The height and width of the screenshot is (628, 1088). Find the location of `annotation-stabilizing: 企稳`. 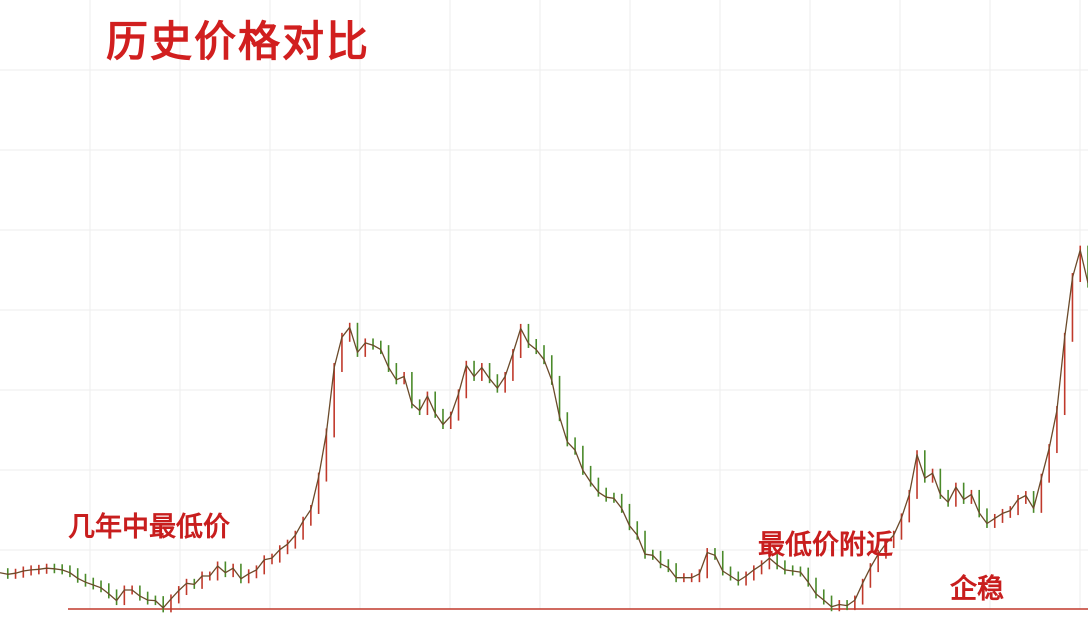

annotation-stabilizing: 企稳 is located at coordinates (977, 589).